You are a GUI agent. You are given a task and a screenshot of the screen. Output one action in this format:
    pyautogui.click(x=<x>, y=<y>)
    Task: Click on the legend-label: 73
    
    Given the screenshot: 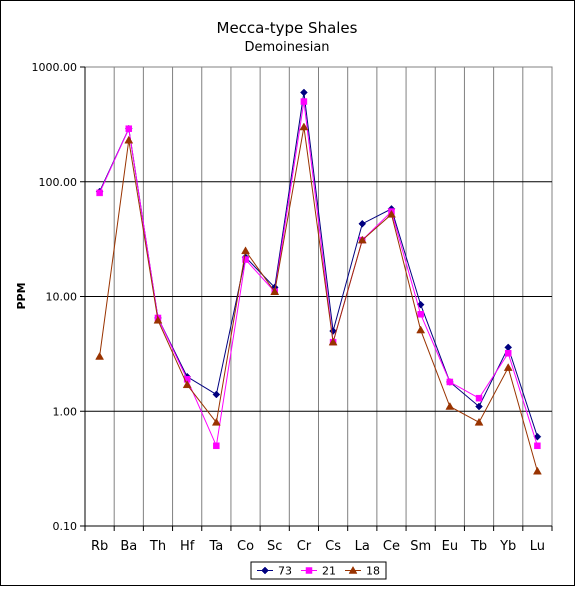 What is the action you would take?
    pyautogui.click(x=285, y=571)
    